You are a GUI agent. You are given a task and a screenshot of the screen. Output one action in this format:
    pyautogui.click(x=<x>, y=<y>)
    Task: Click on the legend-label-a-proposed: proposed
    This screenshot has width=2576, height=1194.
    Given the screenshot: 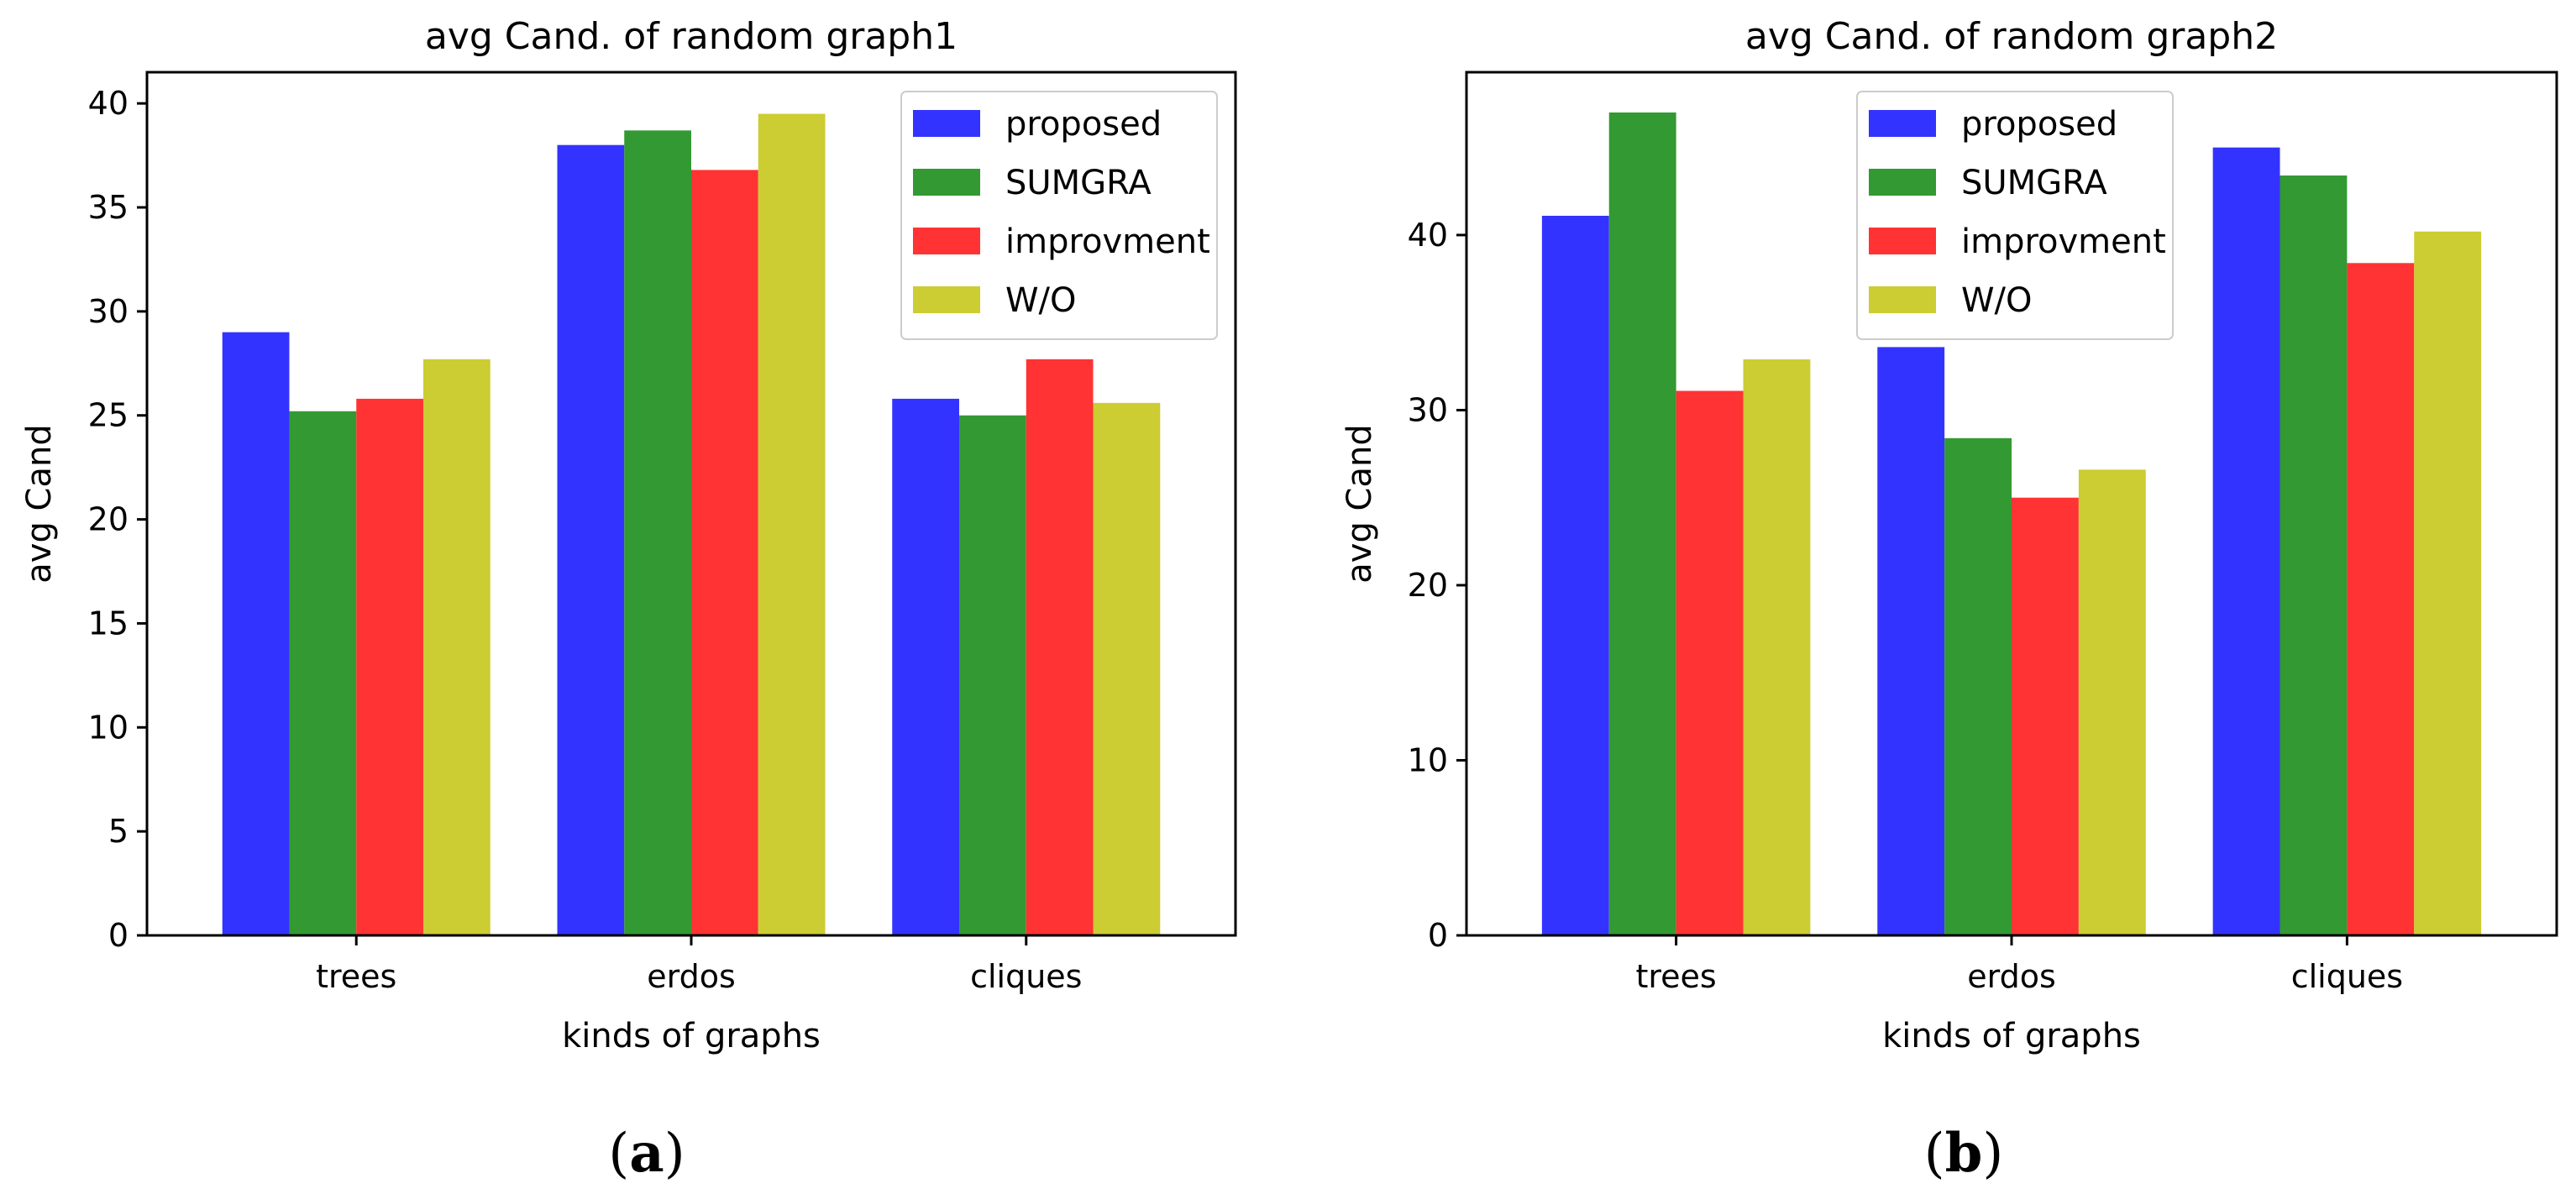 What is the action you would take?
    pyautogui.click(x=1083, y=124)
    